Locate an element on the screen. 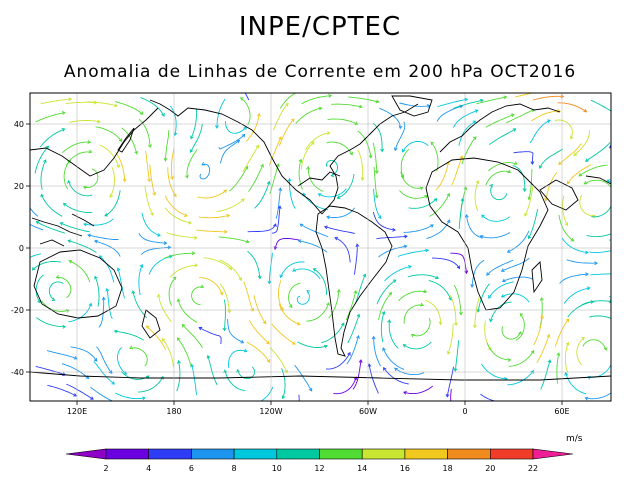 The width and height of the screenshot is (640, 494). lon-label-180: 180 is located at coordinates (173, 411).